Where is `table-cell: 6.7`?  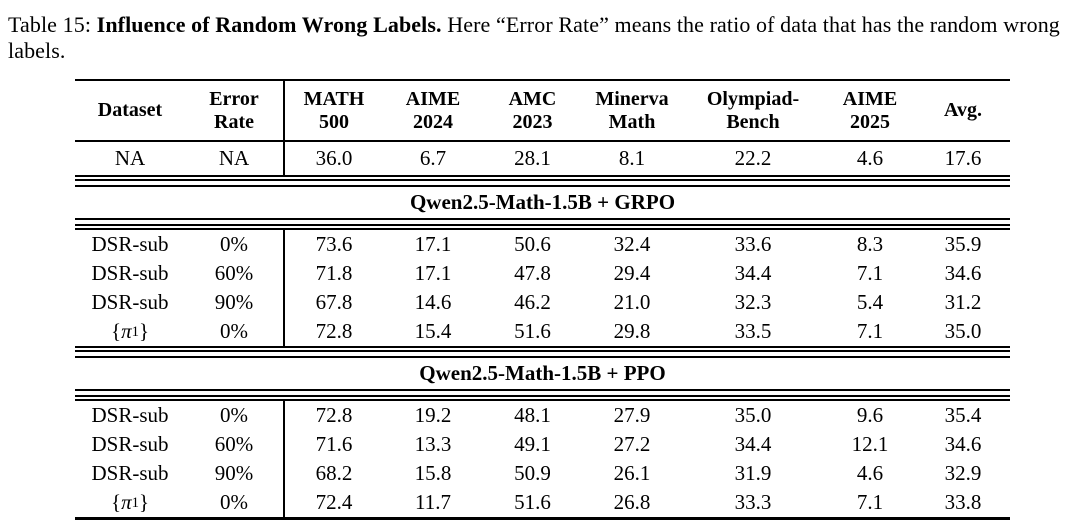 table-cell: 6.7 is located at coordinates (433, 157).